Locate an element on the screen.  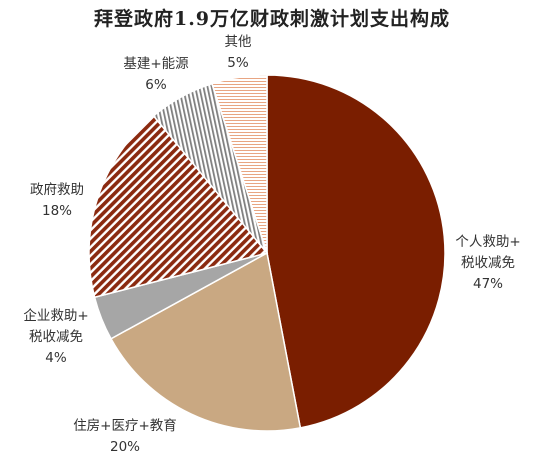
slice-value-3: 18% is located at coordinates (57, 211).